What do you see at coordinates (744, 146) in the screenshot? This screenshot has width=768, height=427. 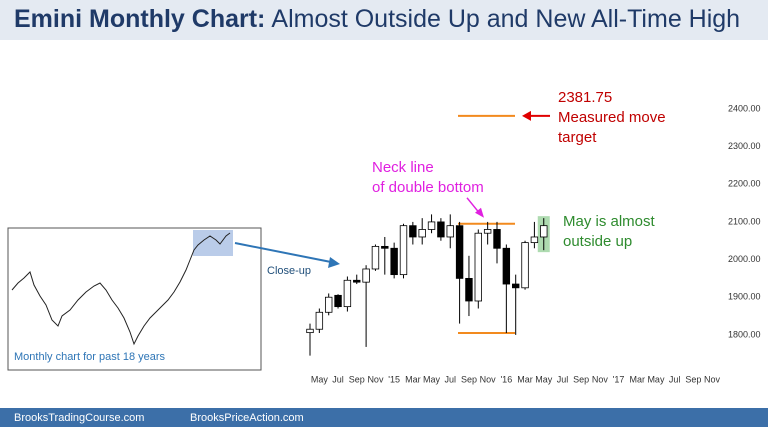 I see `y-tick-label: 2300.00` at bounding box center [744, 146].